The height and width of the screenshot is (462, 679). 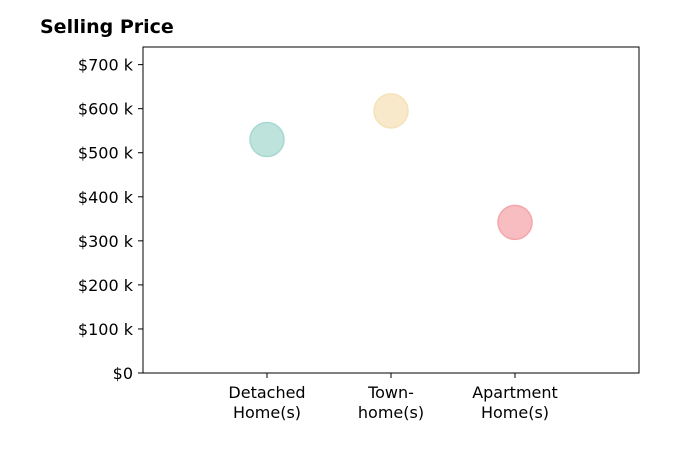 I want to click on x-tick-label: Detached, so click(x=266, y=392).